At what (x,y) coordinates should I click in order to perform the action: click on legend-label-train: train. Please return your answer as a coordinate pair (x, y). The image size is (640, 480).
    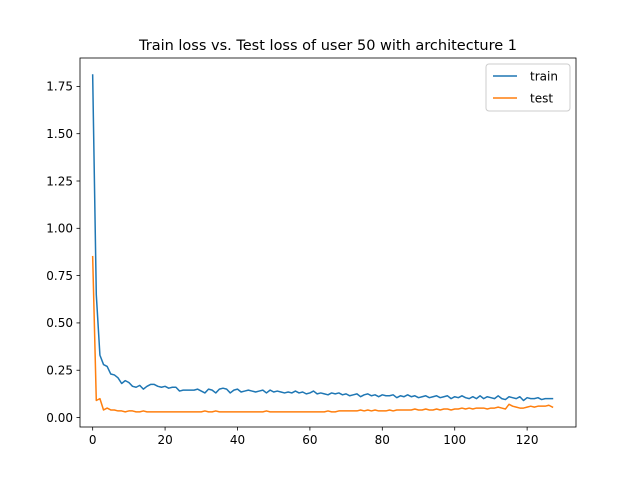
    Looking at the image, I should click on (544, 76).